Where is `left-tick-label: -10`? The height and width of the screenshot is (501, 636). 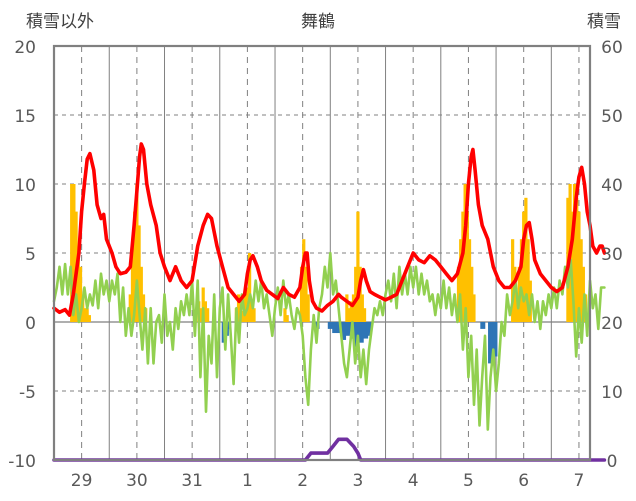 left-tick-label: -10 is located at coordinates (22, 462).